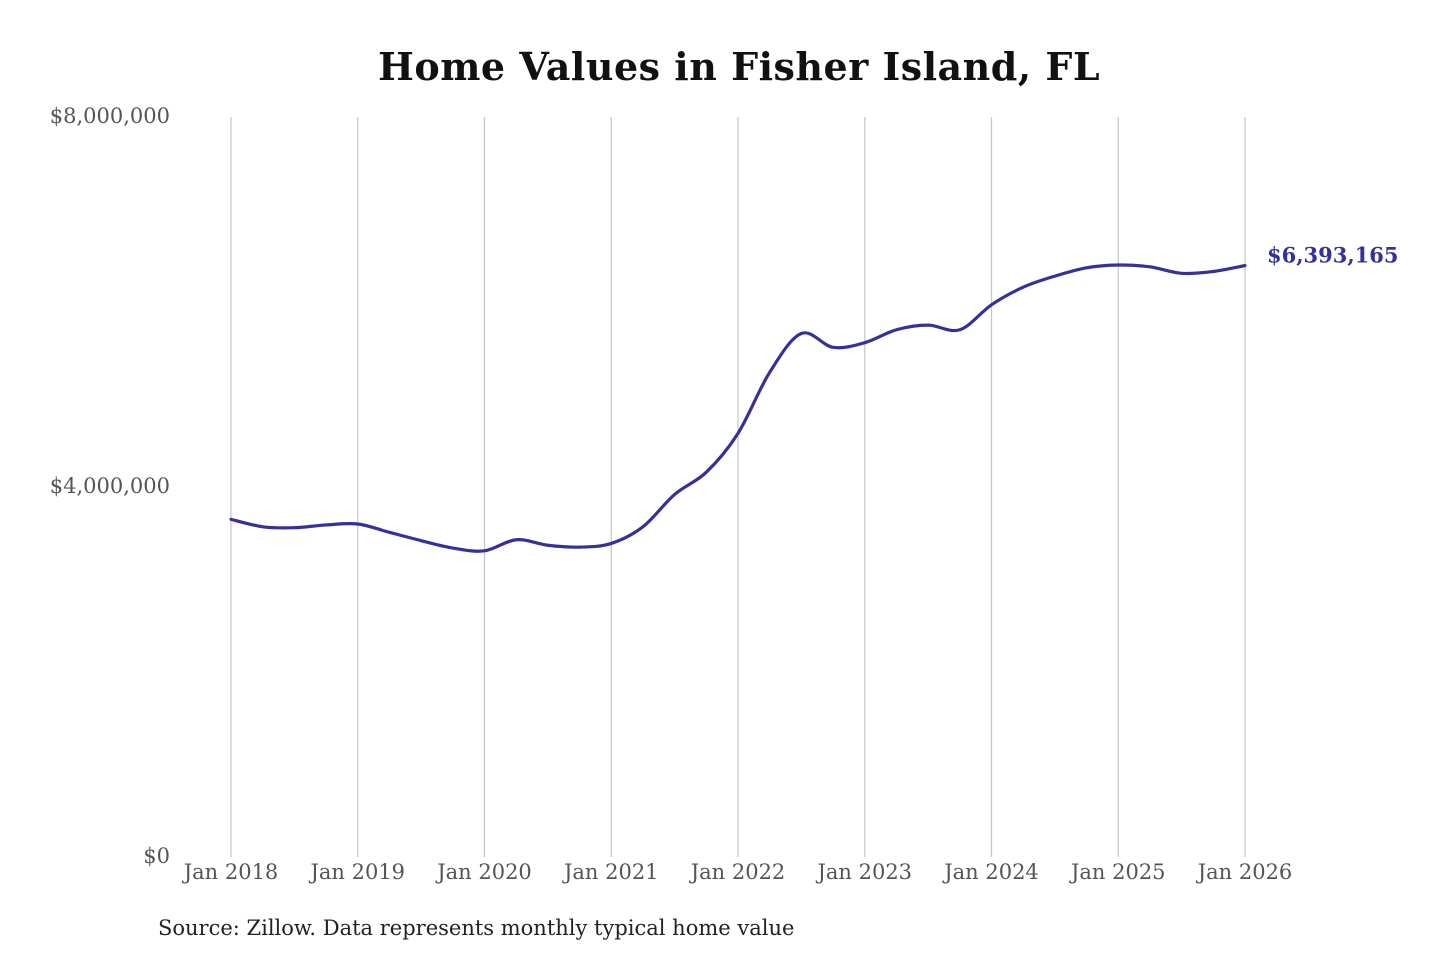 This screenshot has width=1440, height=960. What do you see at coordinates (863, 872) in the screenshot?
I see `x-tick-label: Jan 2023` at bounding box center [863, 872].